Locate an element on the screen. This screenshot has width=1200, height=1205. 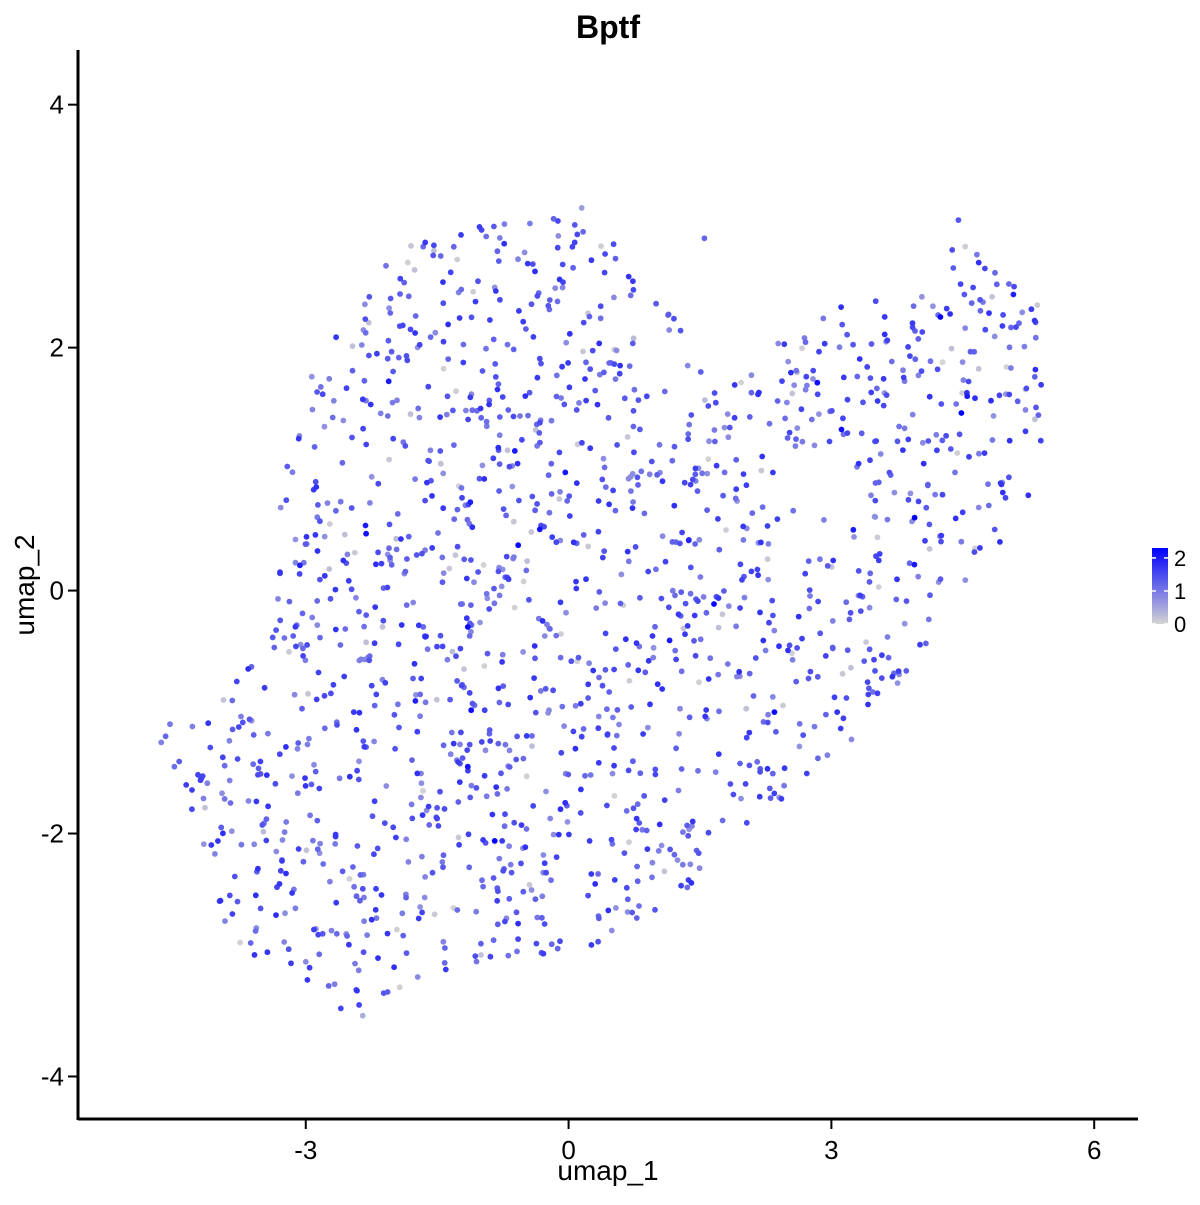
legend-colorbar is located at coordinates (1160, 586).